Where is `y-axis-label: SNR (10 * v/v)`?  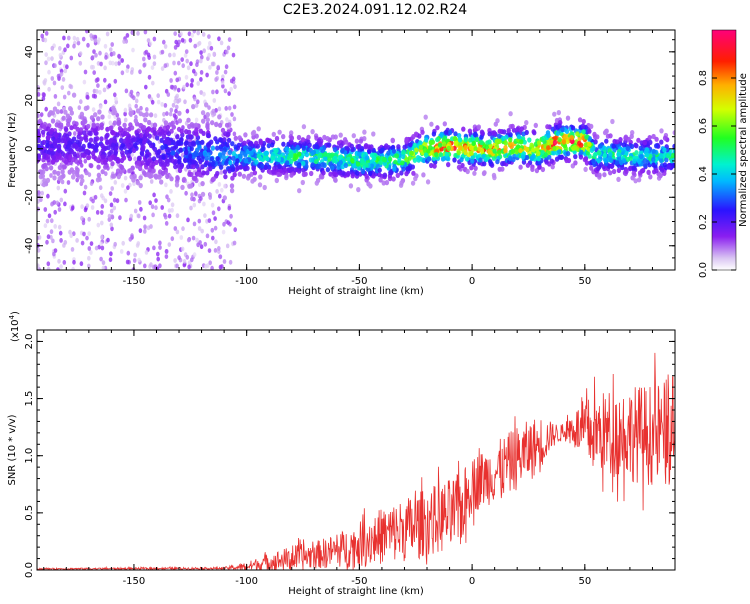 y-axis-label: SNR (10 * v/v) is located at coordinates (12, 449).